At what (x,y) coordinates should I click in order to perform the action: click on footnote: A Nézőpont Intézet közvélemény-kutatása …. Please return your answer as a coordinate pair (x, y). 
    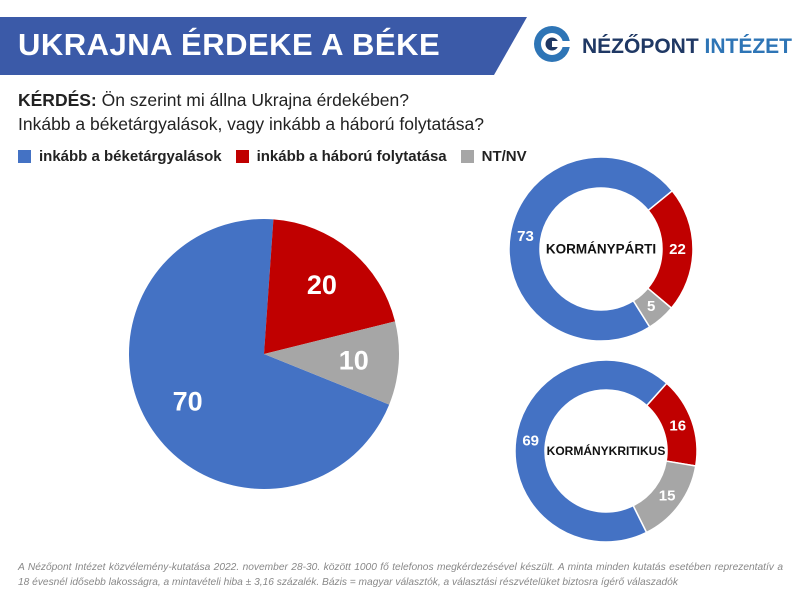
    Looking at the image, I should click on (400, 575).